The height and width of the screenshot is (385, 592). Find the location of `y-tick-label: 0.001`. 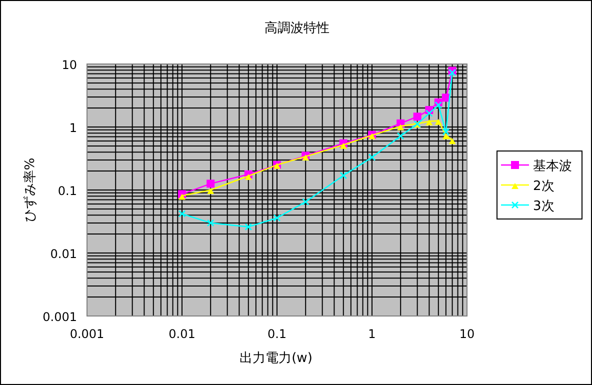

y-tick-label: 0.001 is located at coordinates (59, 317).